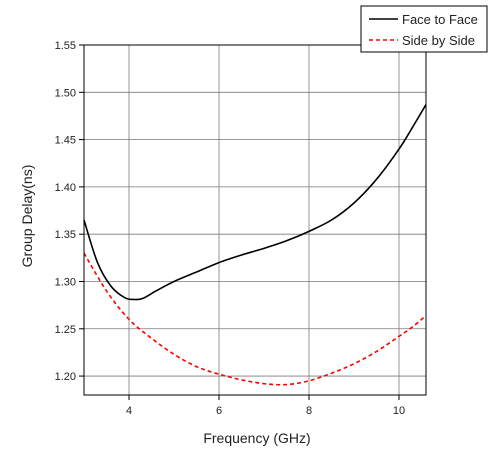 This screenshot has height=457, width=490. What do you see at coordinates (65, 235) in the screenshot?
I see `y-tick-label: 1.35` at bounding box center [65, 235].